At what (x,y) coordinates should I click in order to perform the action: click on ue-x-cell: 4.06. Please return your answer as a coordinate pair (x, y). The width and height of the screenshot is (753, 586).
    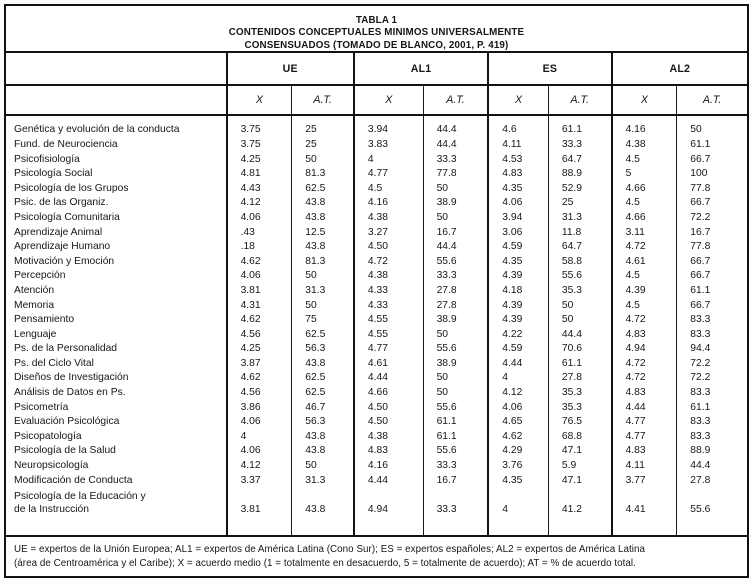
    Looking at the image, I should click on (258, 450).